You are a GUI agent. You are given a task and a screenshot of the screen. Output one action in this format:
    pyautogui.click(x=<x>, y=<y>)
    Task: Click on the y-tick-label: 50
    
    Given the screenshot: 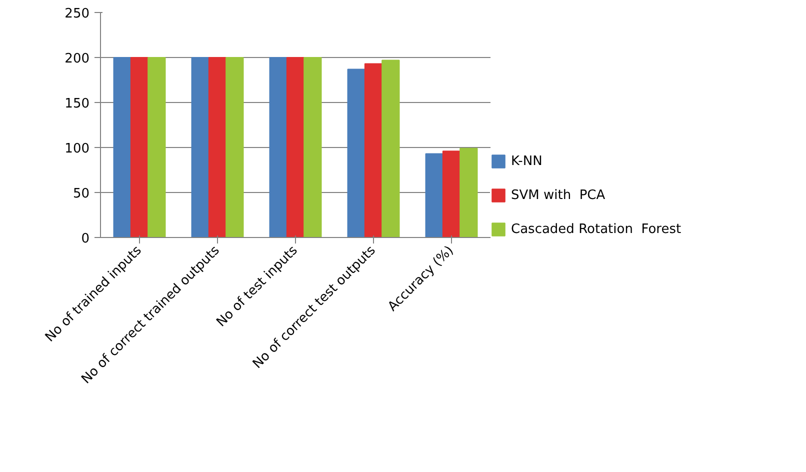 What is the action you would take?
    pyautogui.click(x=81, y=194)
    